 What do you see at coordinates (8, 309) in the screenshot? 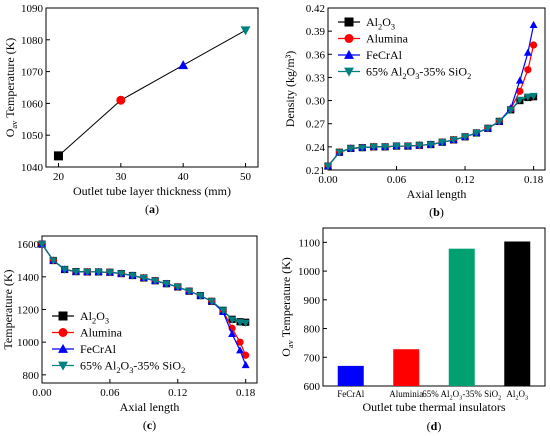
I see `panel-c-y-axis-title: Temperature (K)` at bounding box center [8, 309].